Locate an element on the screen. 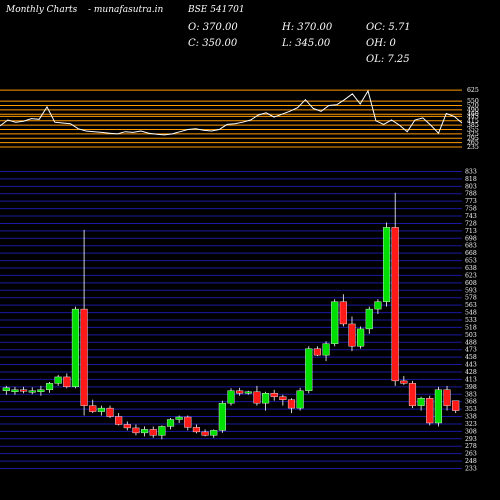 The width and height of the screenshot is (500, 500). indicator-tick-label: 415 is located at coordinates (473, 121).